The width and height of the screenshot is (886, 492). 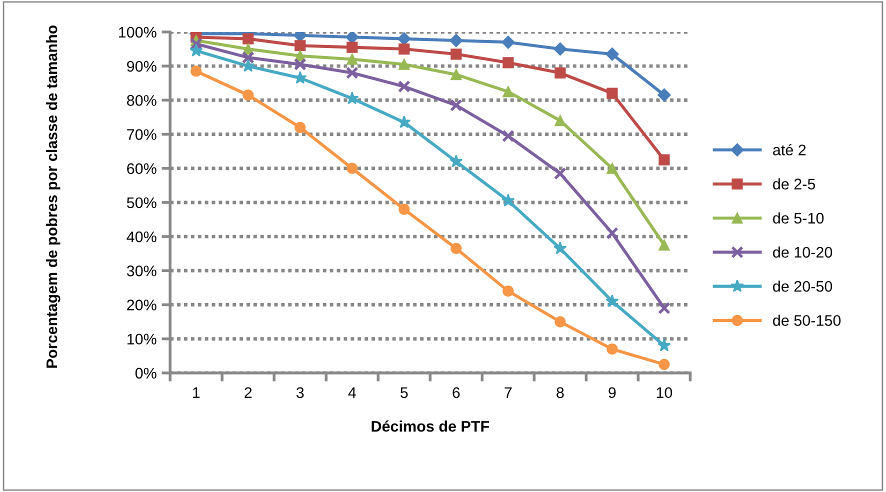 I want to click on y-tick-label: 90%, so click(x=141, y=66).